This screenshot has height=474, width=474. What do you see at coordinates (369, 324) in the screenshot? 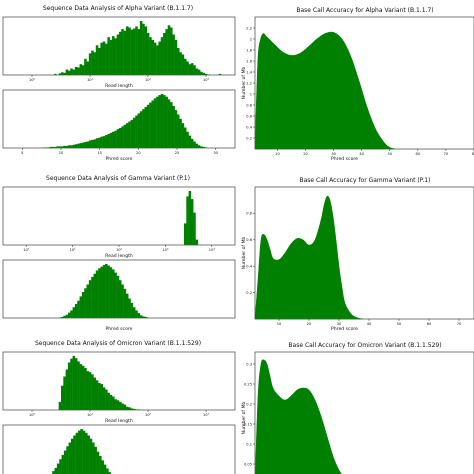
I see `x-tick-label: 40` at bounding box center [369, 324].